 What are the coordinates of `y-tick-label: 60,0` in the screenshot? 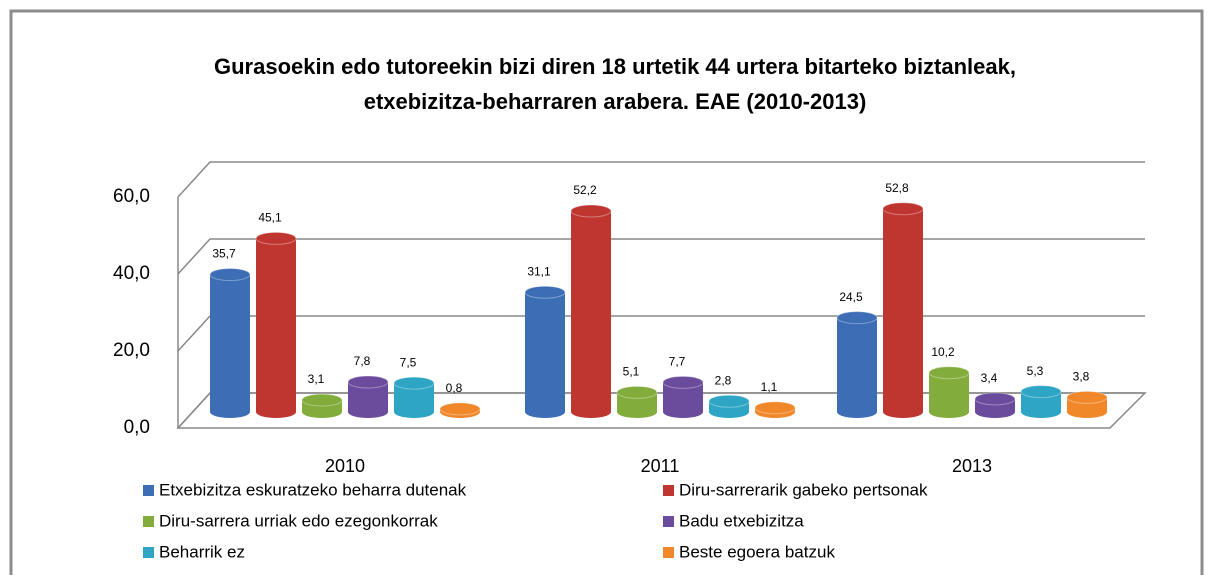 It's located at (131, 196).